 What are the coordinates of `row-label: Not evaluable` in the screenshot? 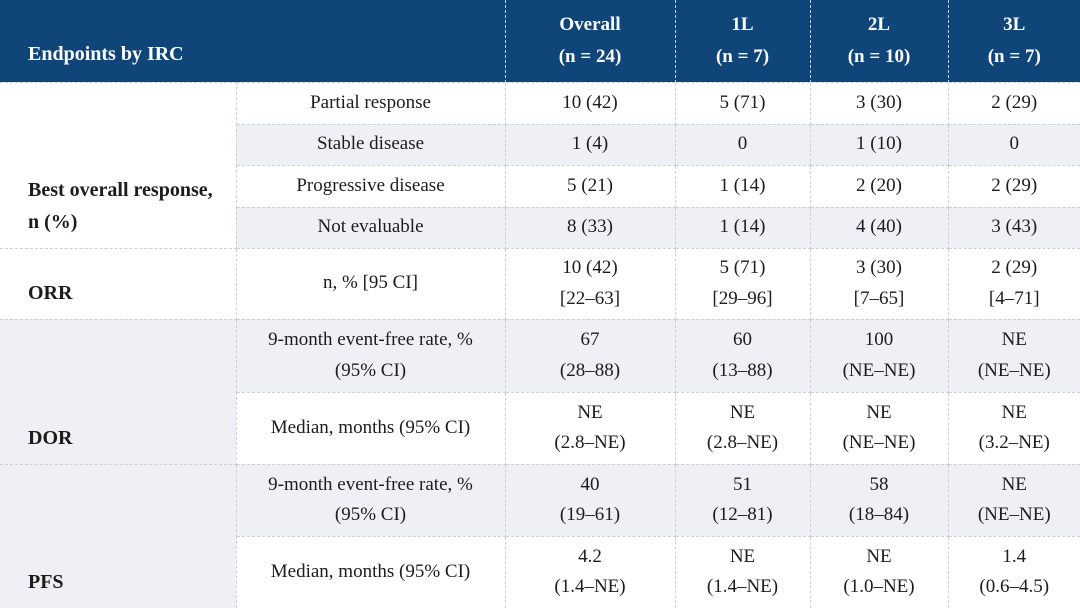 It's located at (370, 227).